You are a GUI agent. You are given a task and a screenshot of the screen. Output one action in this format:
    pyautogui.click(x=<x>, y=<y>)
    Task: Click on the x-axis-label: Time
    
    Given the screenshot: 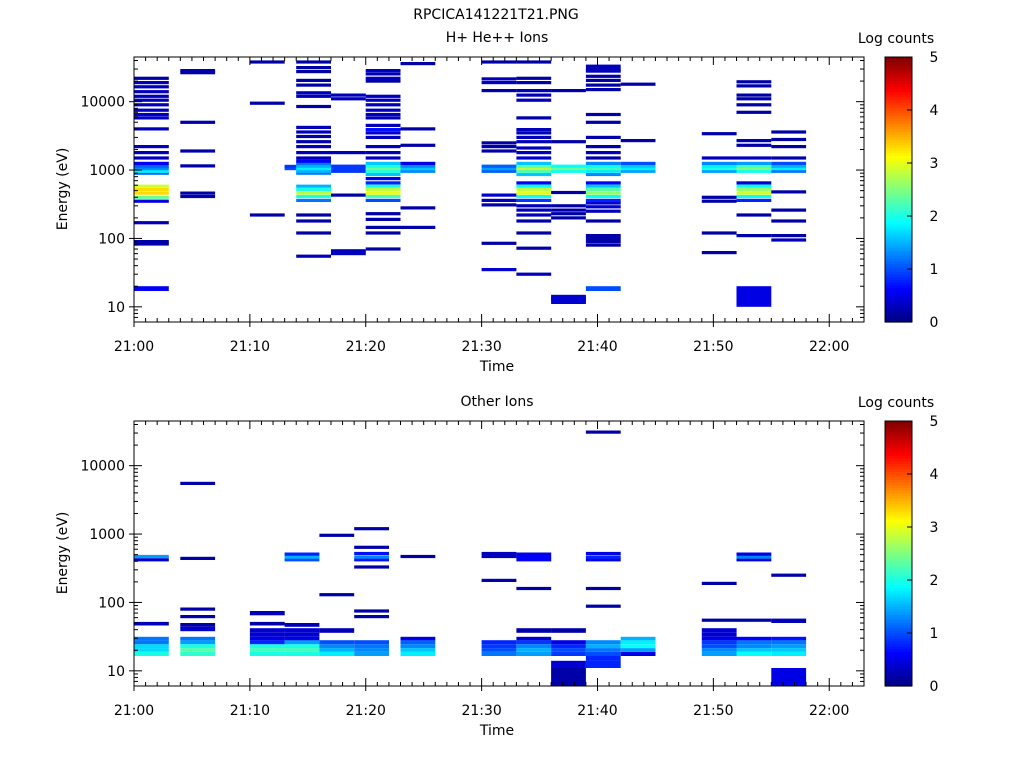 What is the action you would take?
    pyautogui.click(x=496, y=731)
    